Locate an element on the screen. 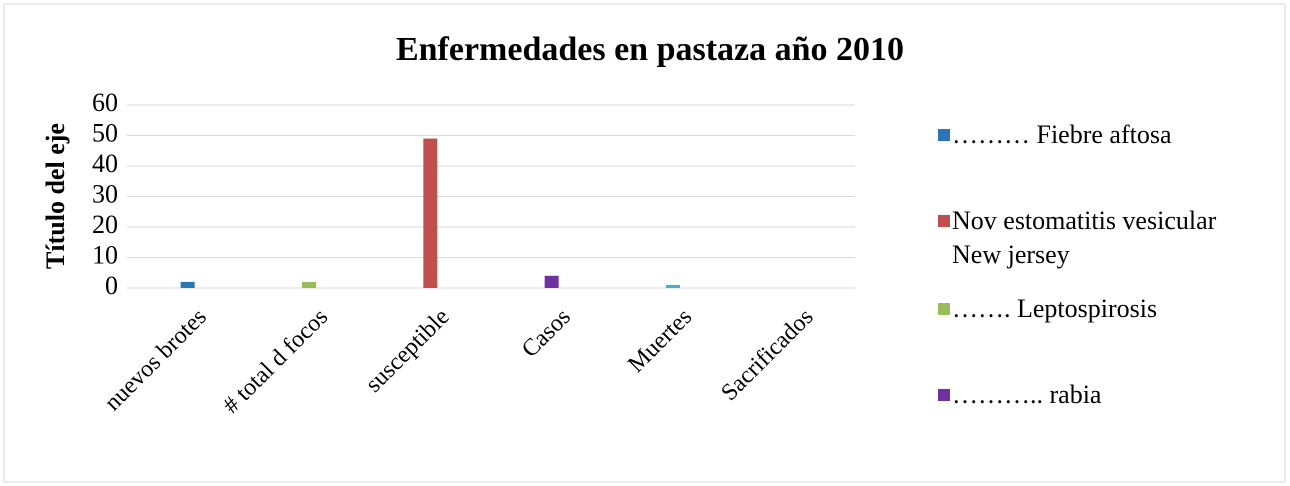  legend-entry: Nov estomatitis vesicular New jersey is located at coordinates (1103, 238).